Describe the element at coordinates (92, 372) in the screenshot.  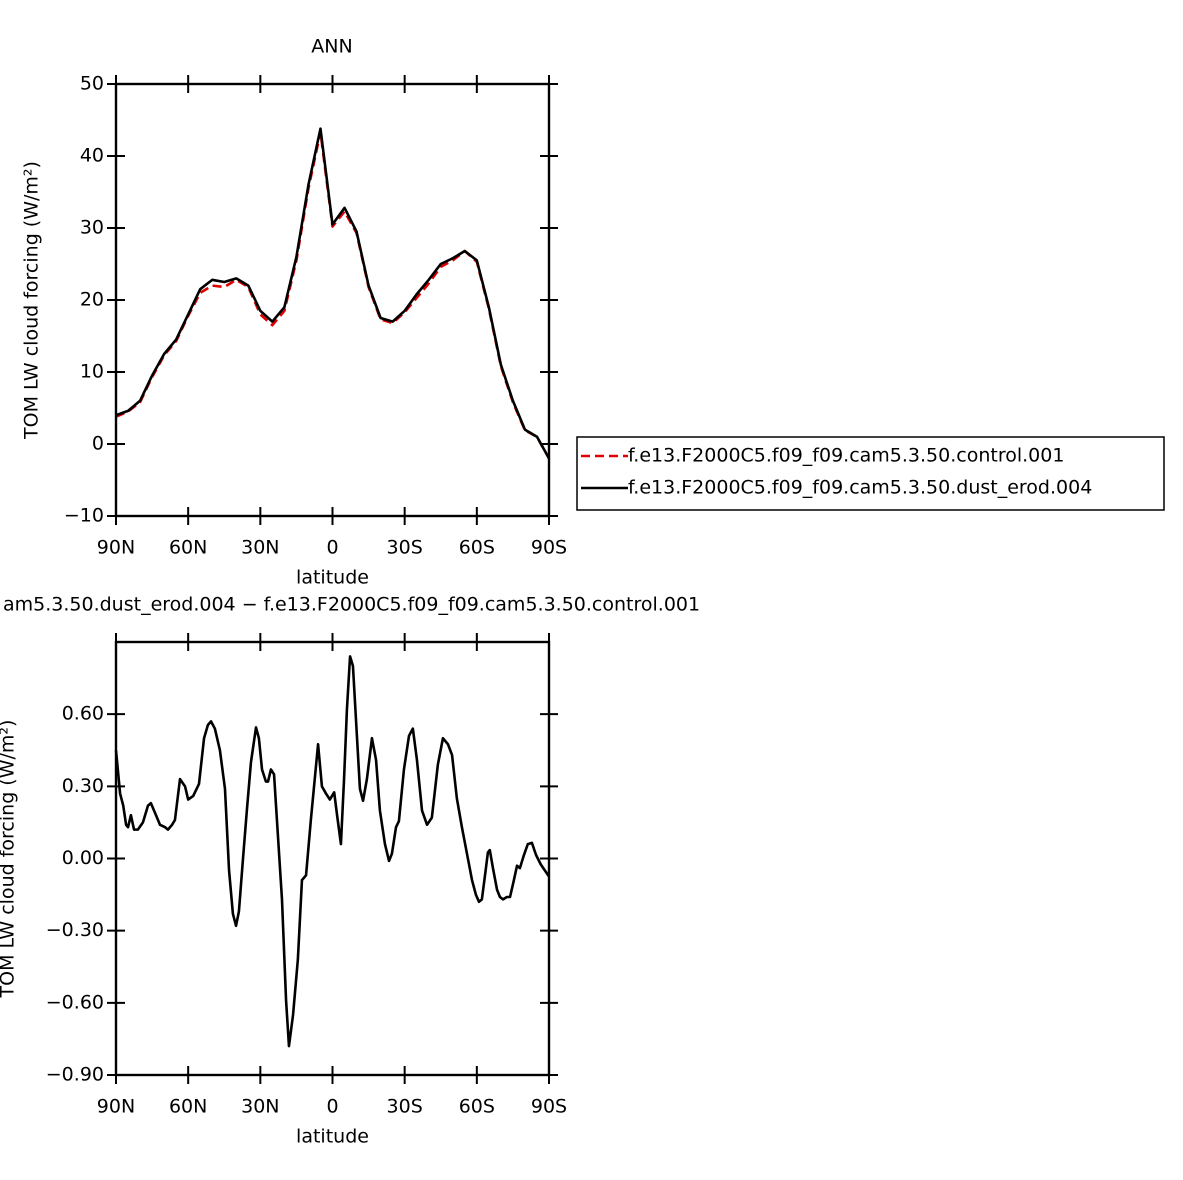
I see `y-tick-label: 10` at that location.